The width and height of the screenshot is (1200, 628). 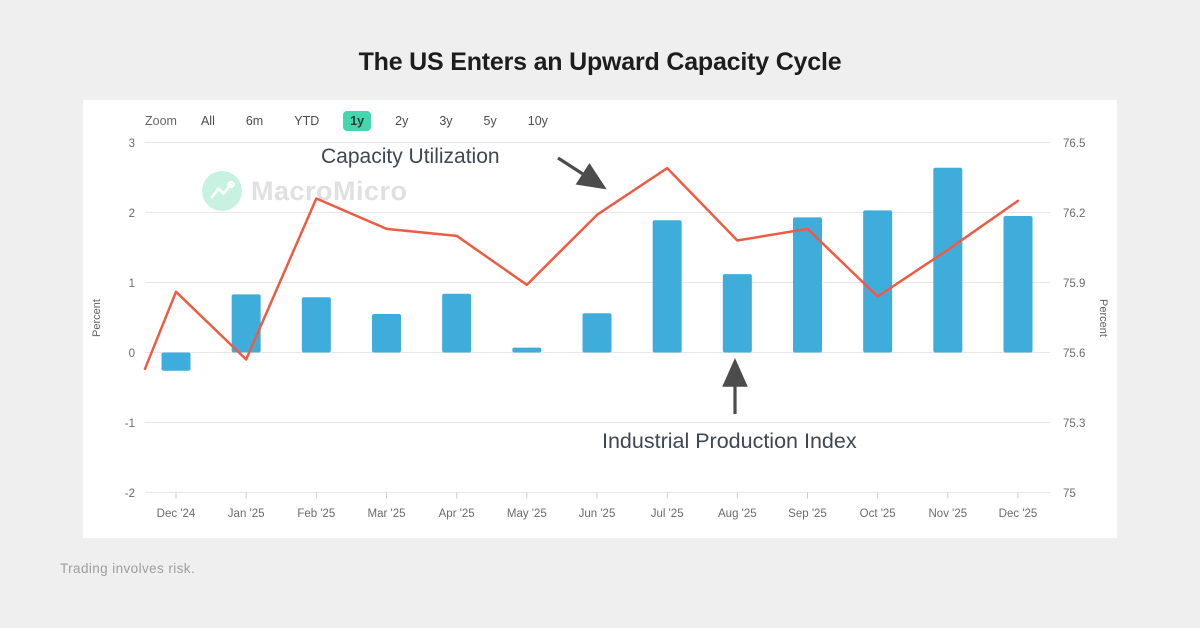 I want to click on left-axis-tick-label: 2, so click(x=132, y=214).